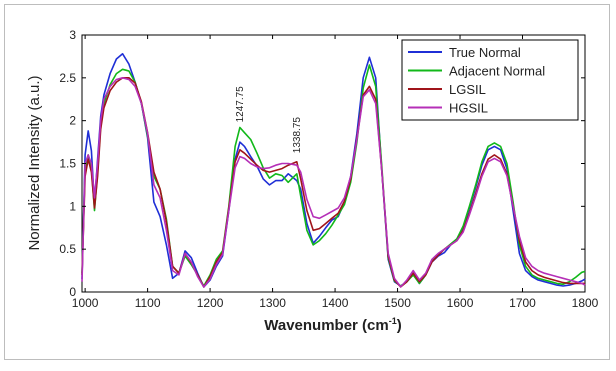 The width and height of the screenshot is (616, 371). What do you see at coordinates (269, 119) in the screenshot?
I see `annotation-layer: 1247.75 1338.75` at bounding box center [269, 119].